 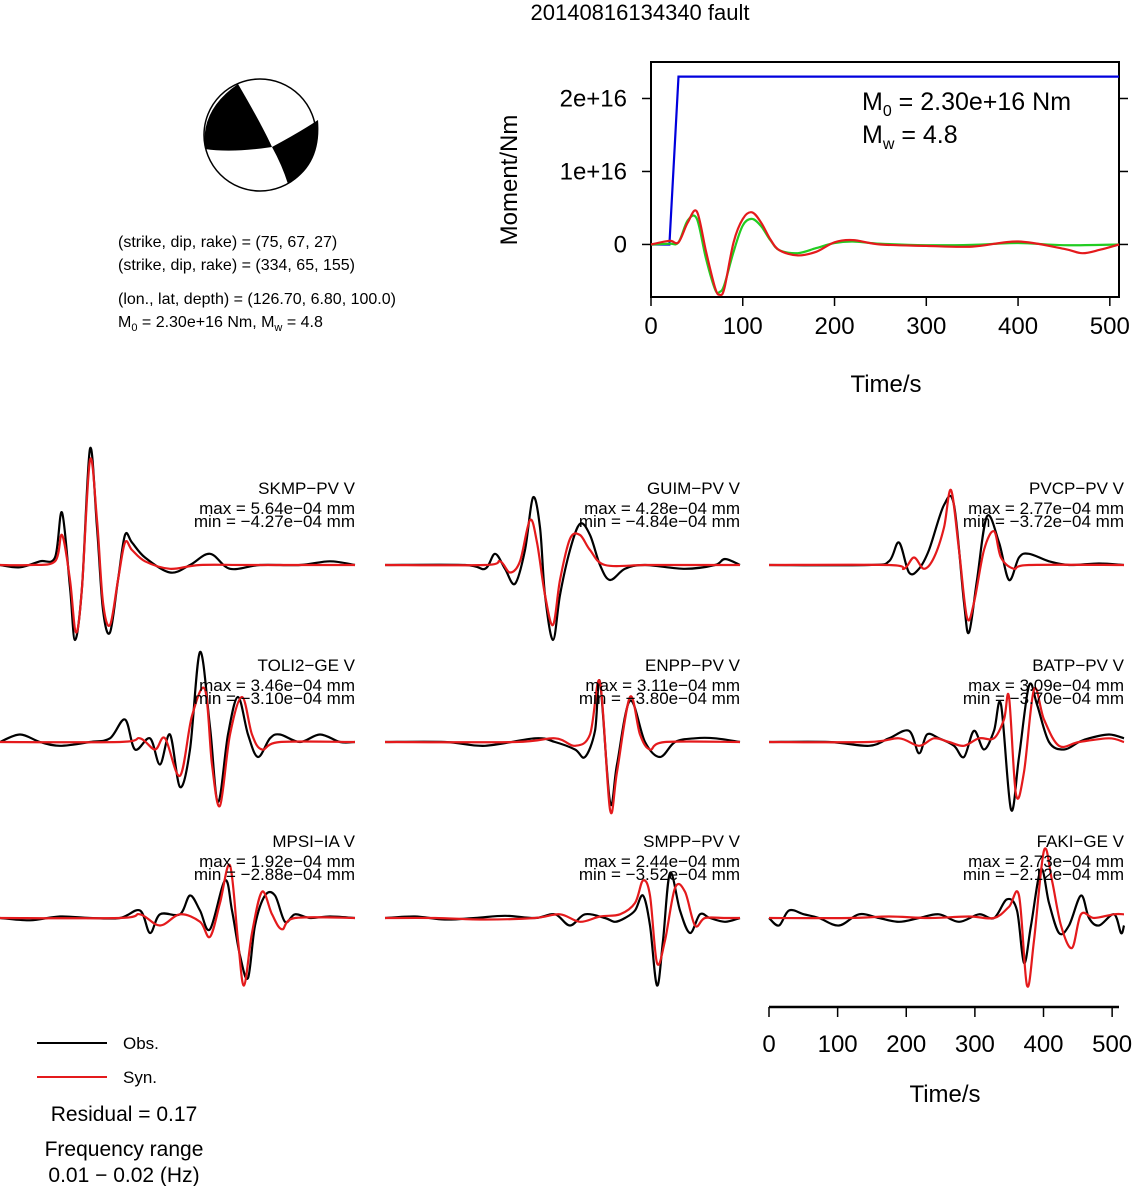 I want to click on legend-syn-label: Syn., so click(x=140, y=1077).